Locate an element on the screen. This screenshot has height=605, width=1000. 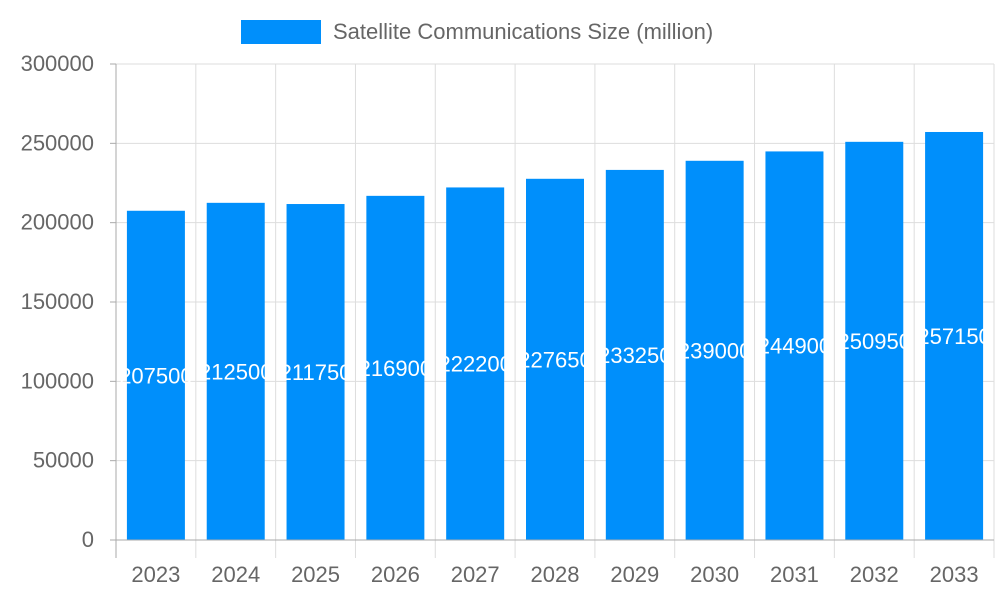
x-tick-label: 2024 is located at coordinates (235, 574).